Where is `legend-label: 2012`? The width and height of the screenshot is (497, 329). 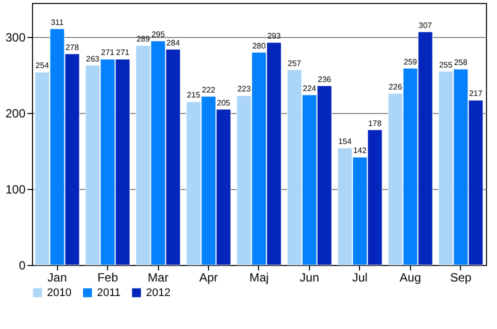
legend-label: 2012 is located at coordinates (158, 292).